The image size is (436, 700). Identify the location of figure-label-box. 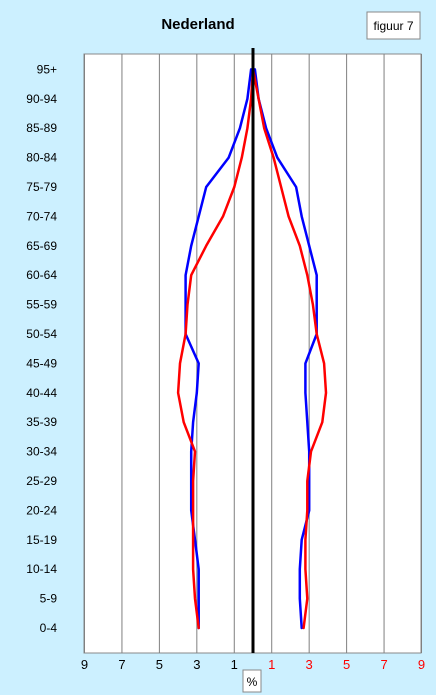
(393, 25).